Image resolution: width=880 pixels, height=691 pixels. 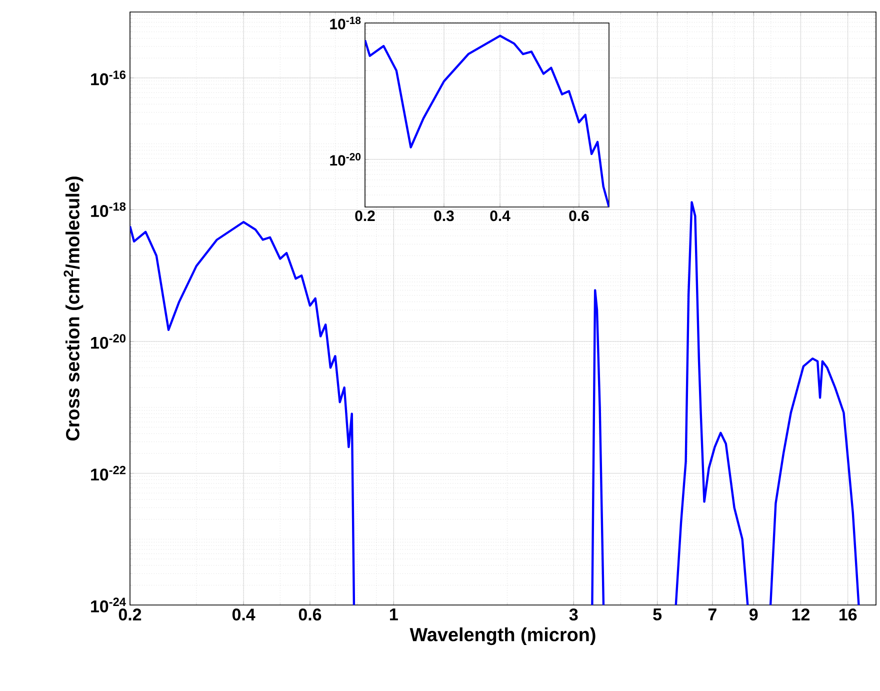 What do you see at coordinates (657, 614) in the screenshot?
I see `x-tick-label: 5` at bounding box center [657, 614].